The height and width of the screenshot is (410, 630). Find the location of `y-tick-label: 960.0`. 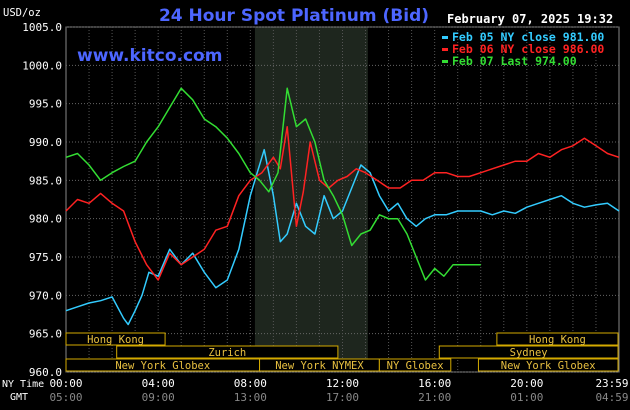

y-tick-label: 960.0 is located at coordinates (45, 372).